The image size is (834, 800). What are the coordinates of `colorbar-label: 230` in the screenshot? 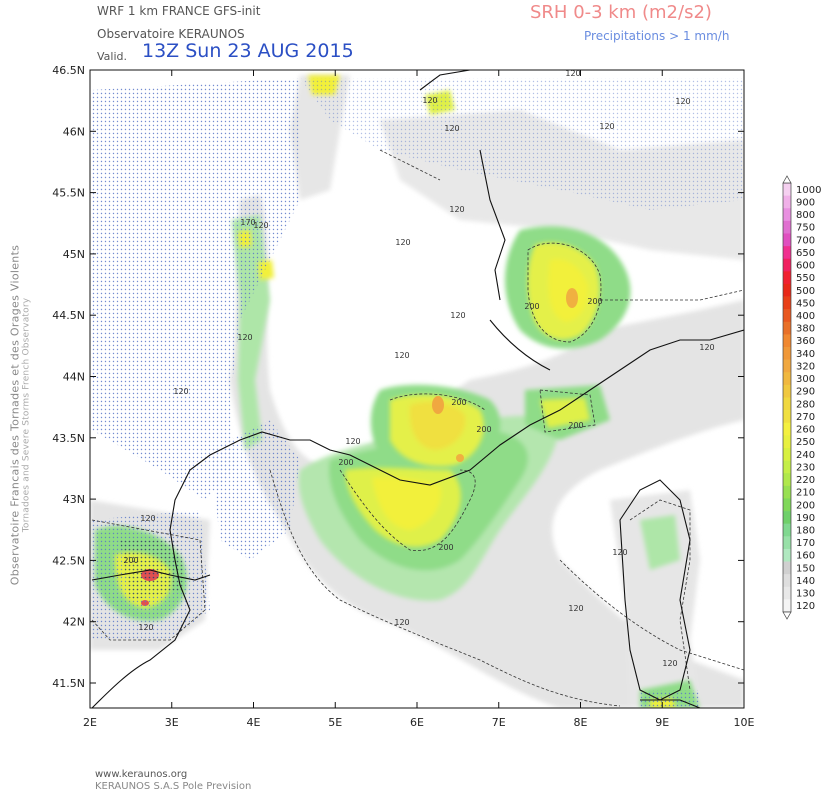 It's located at (805, 467).